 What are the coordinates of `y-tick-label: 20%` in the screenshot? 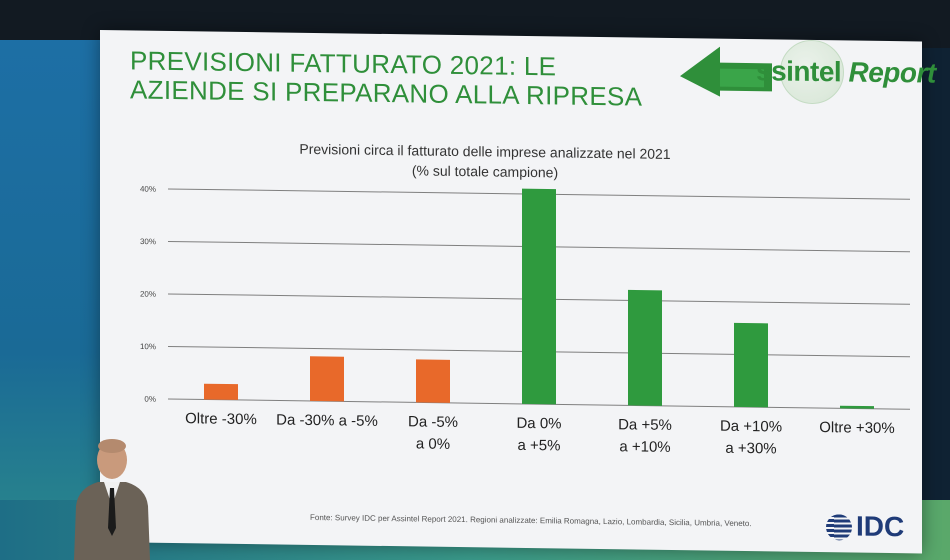 It's located at (148, 294).